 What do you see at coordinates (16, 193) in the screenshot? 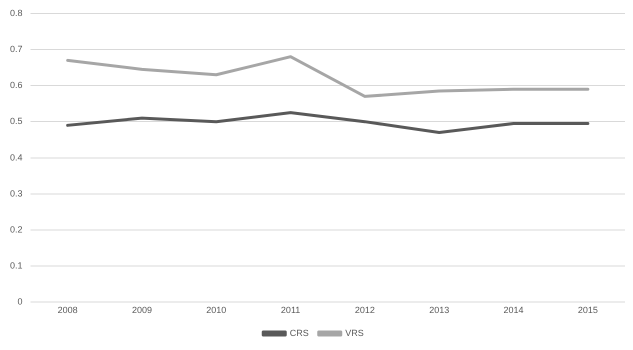
I see `y-tick-label: 0.3` at bounding box center [16, 193].